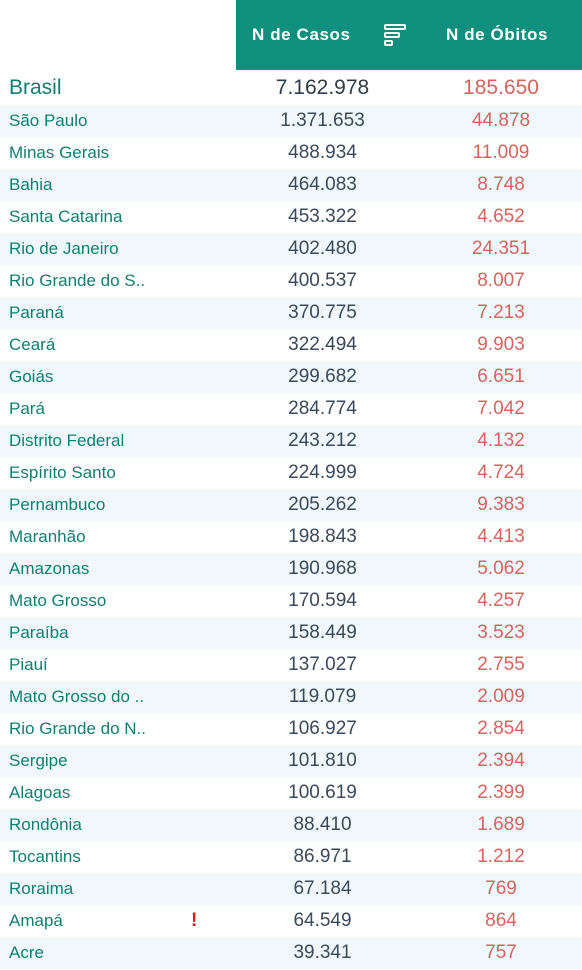 Image resolution: width=582 pixels, height=970 pixels. Describe the element at coordinates (501, 728) in the screenshot. I see `deaths-value: 2.854` at that location.